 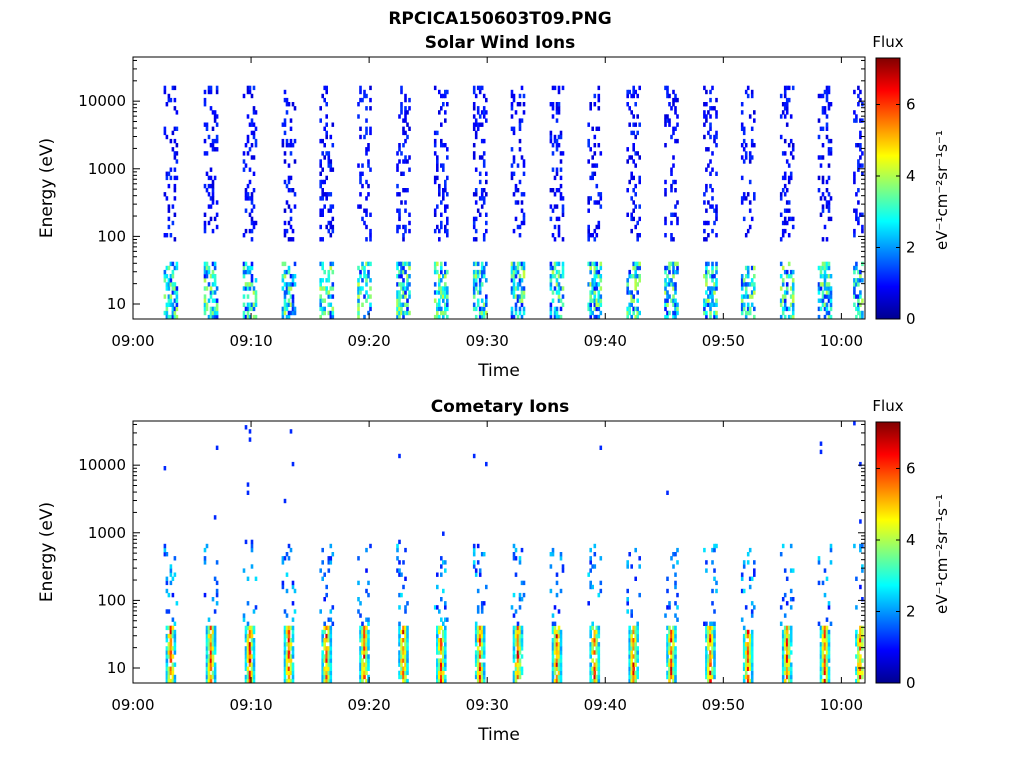 What do you see at coordinates (369, 705) in the screenshot?
I see `x-tick-label: 09:20` at bounding box center [369, 705].